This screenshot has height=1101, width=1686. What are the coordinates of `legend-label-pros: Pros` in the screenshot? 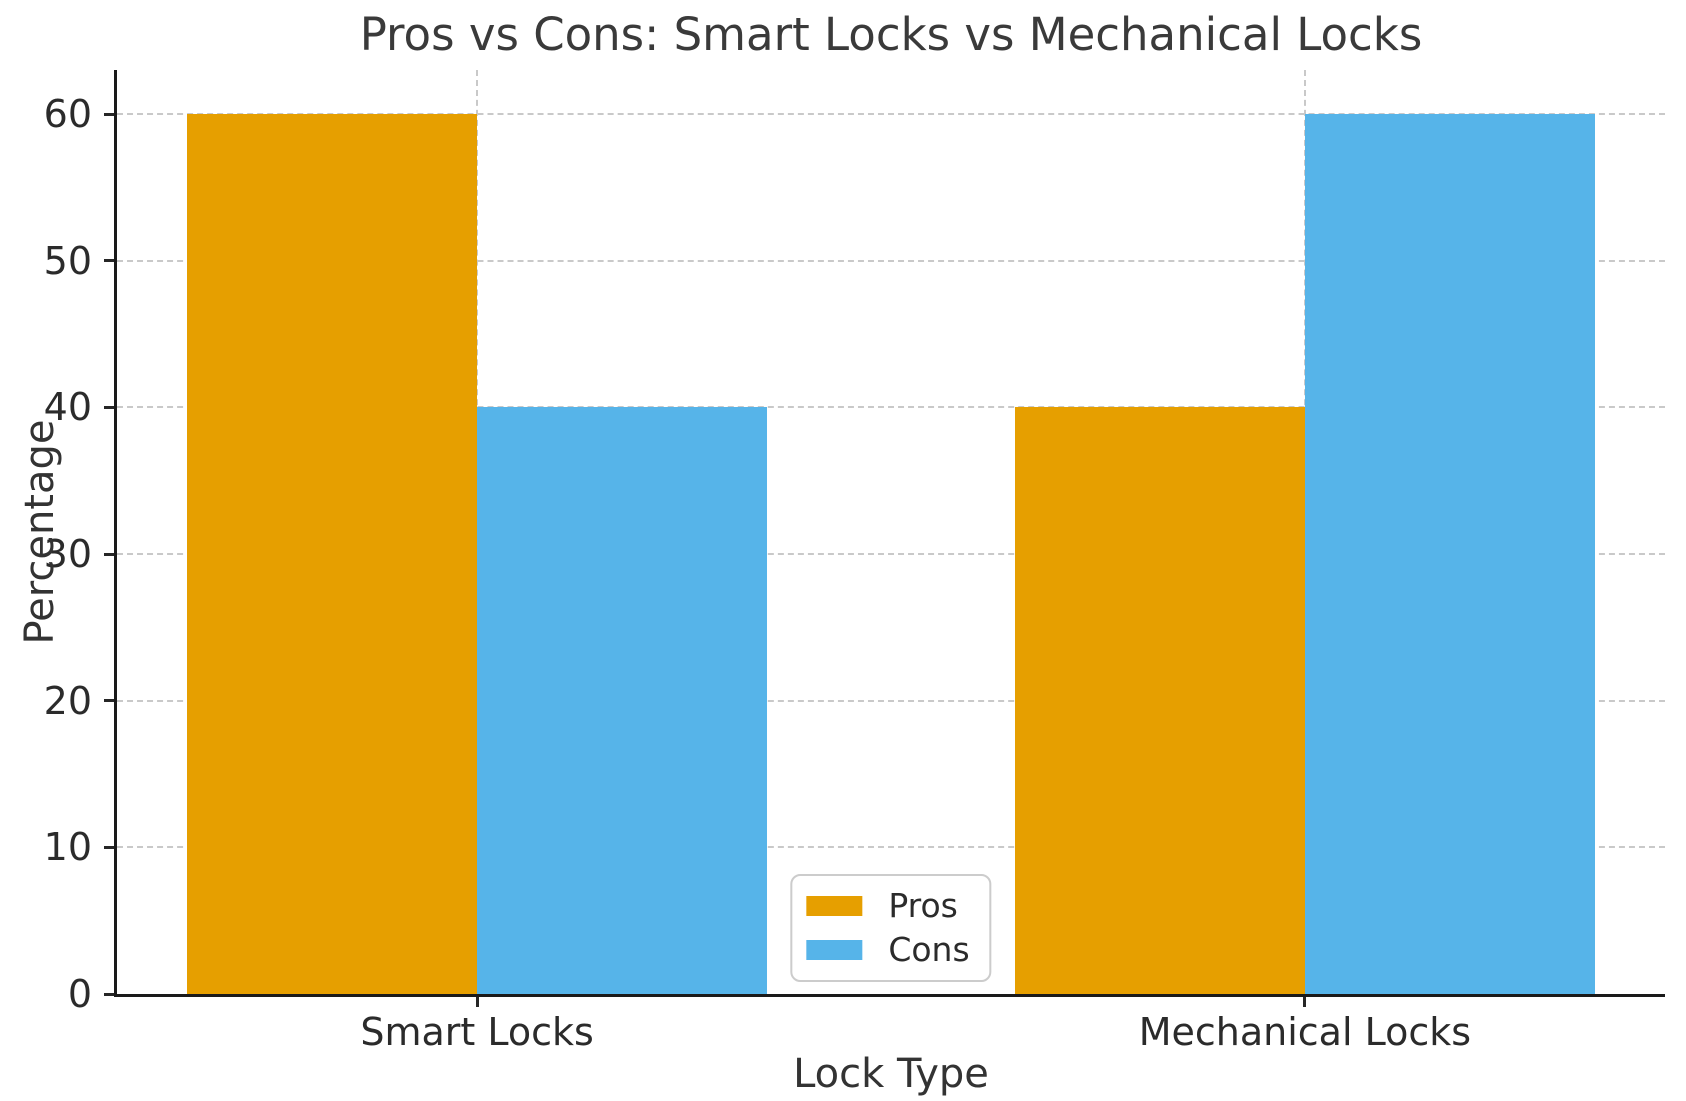 It's located at (923, 905).